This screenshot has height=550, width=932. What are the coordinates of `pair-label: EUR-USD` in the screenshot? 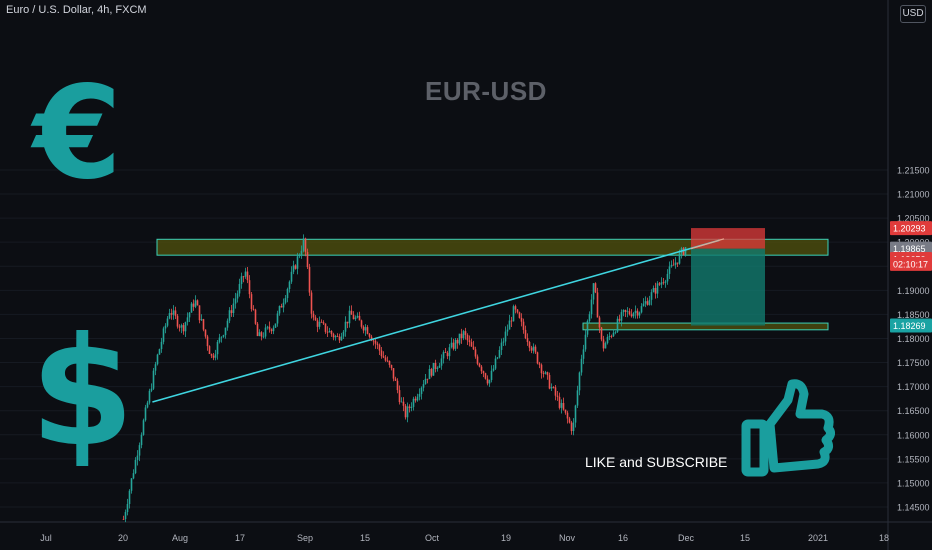 It's located at (486, 91).